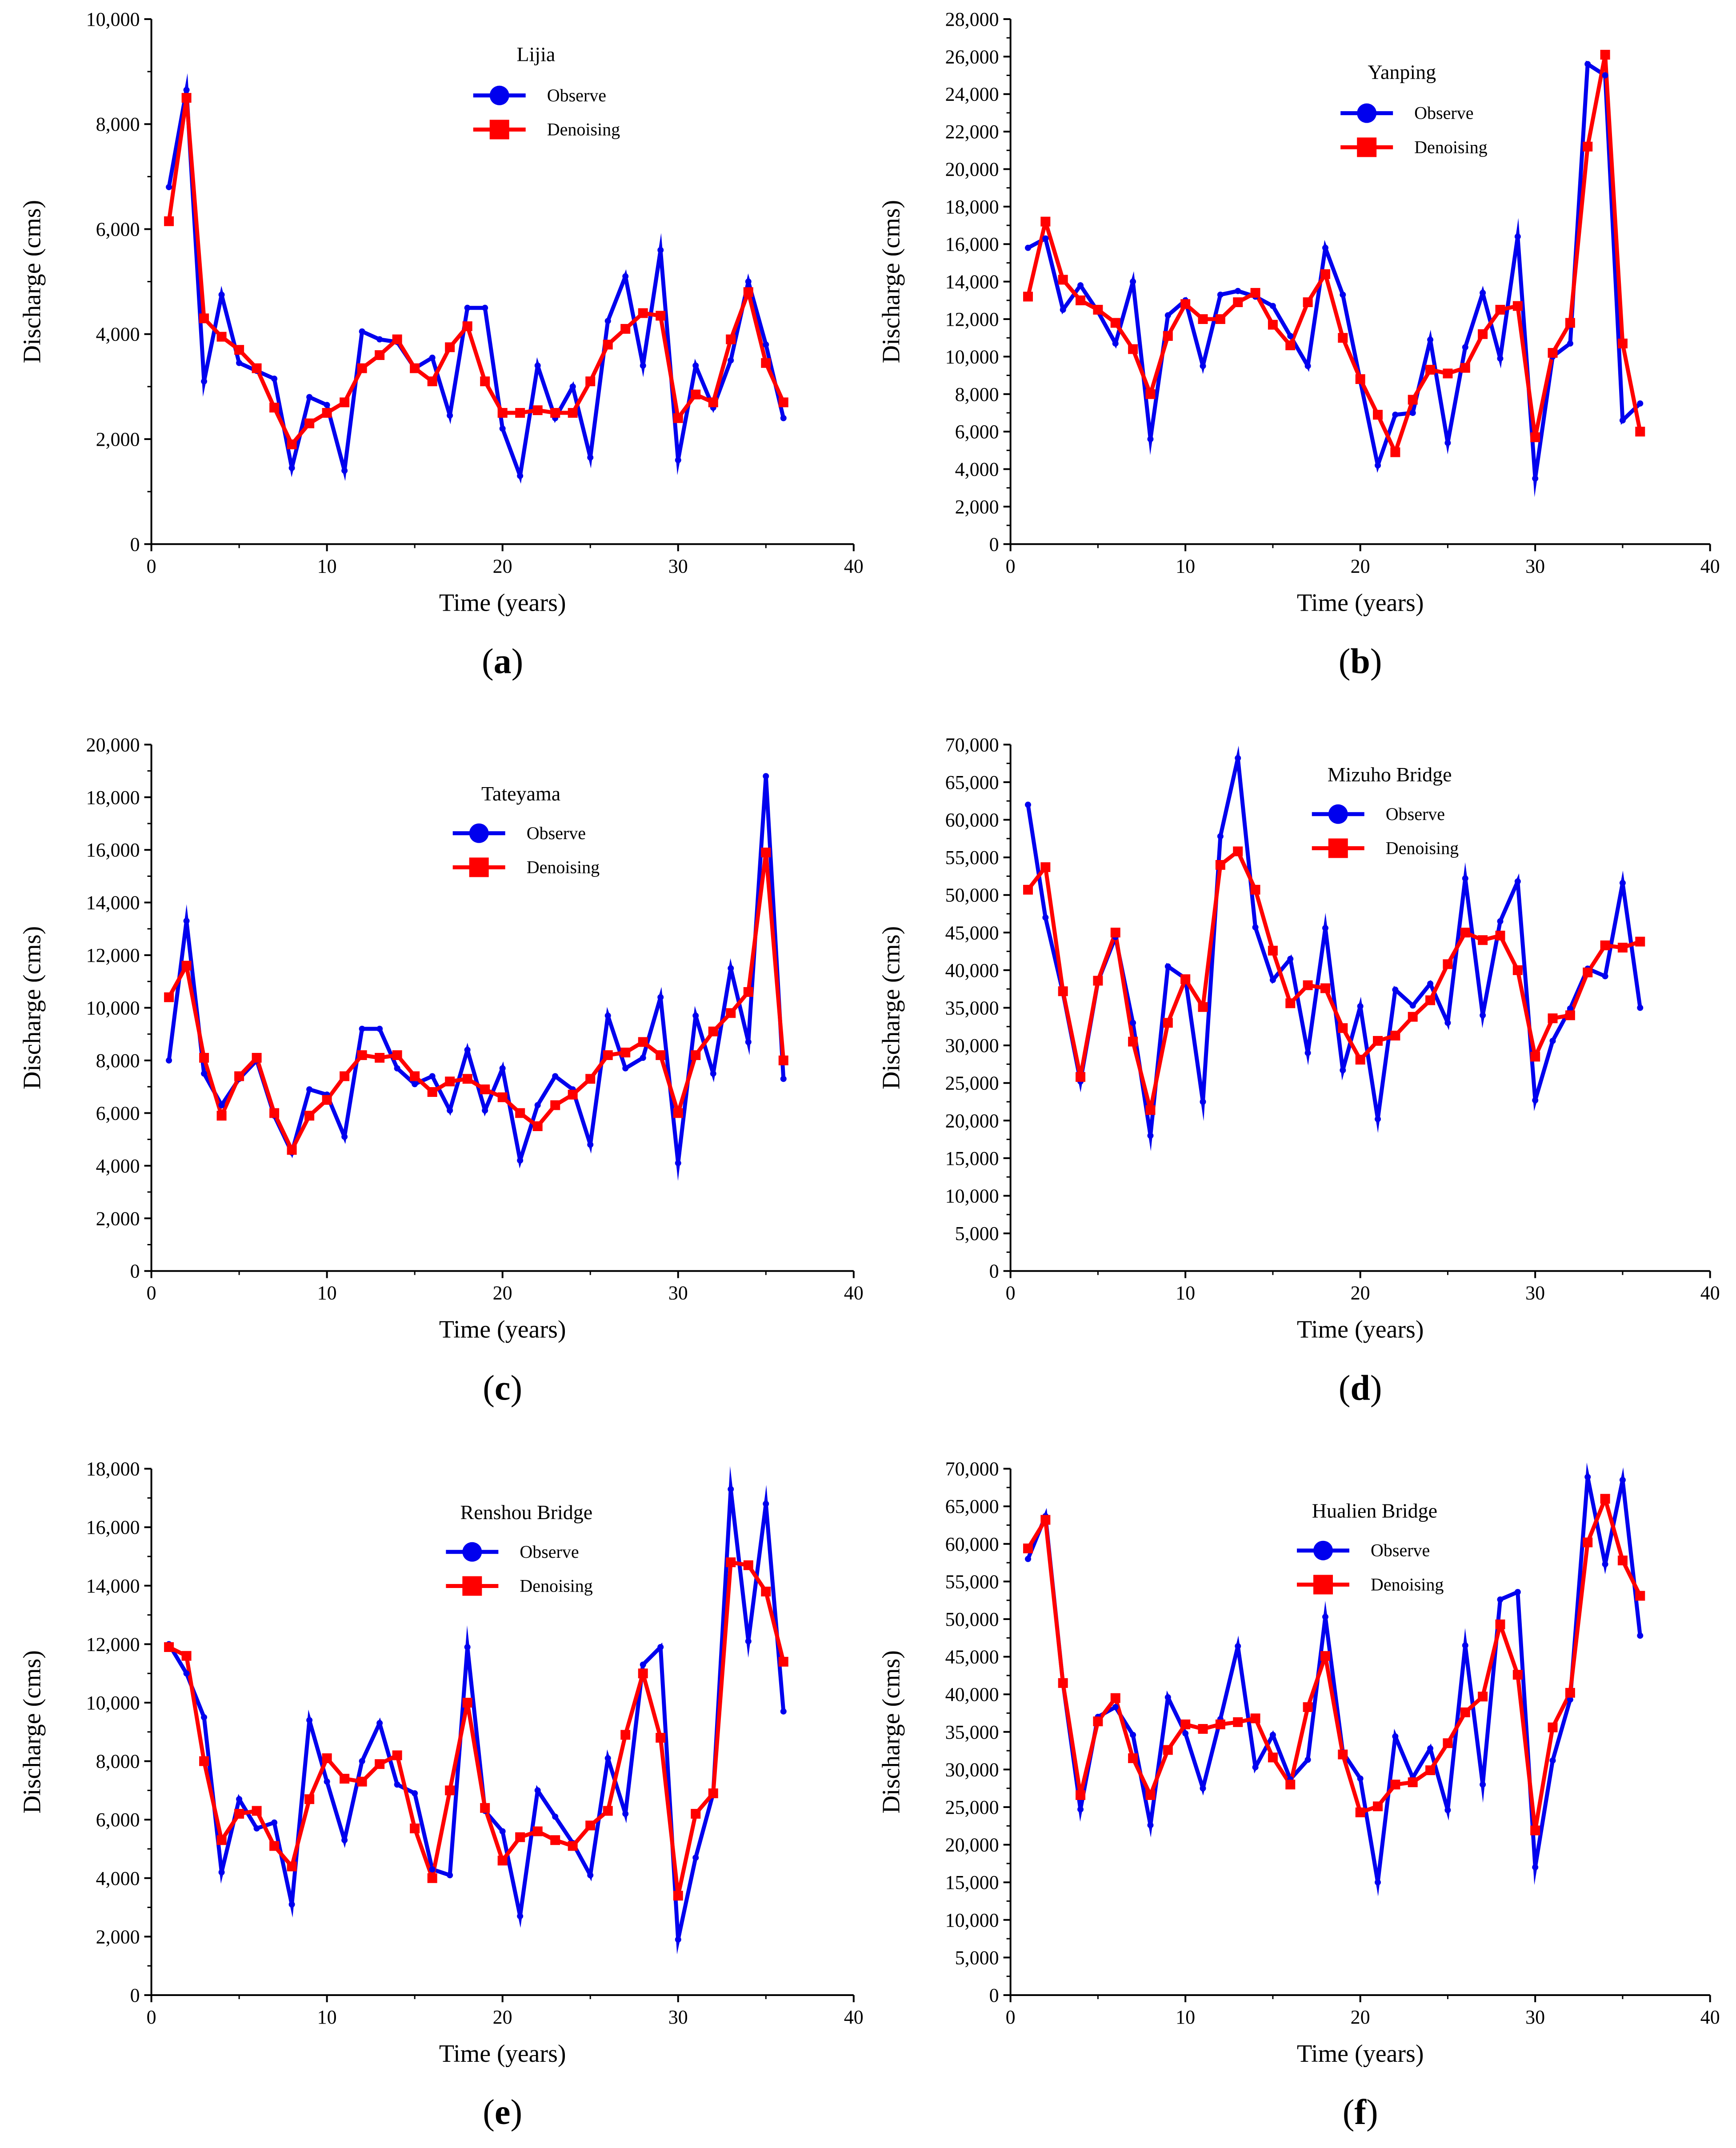 The height and width of the screenshot is (2148, 1736). I want to click on legend-observe-label: Observe, so click(1415, 814).